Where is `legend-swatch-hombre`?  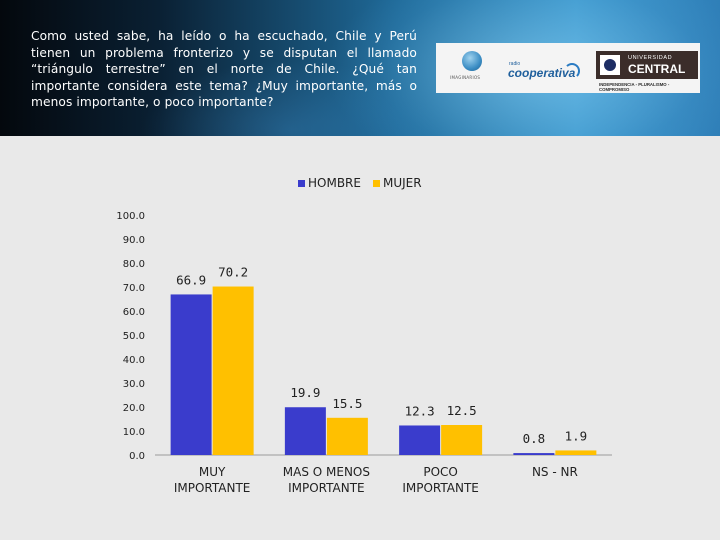
legend-swatch-hombre is located at coordinates (301, 183).